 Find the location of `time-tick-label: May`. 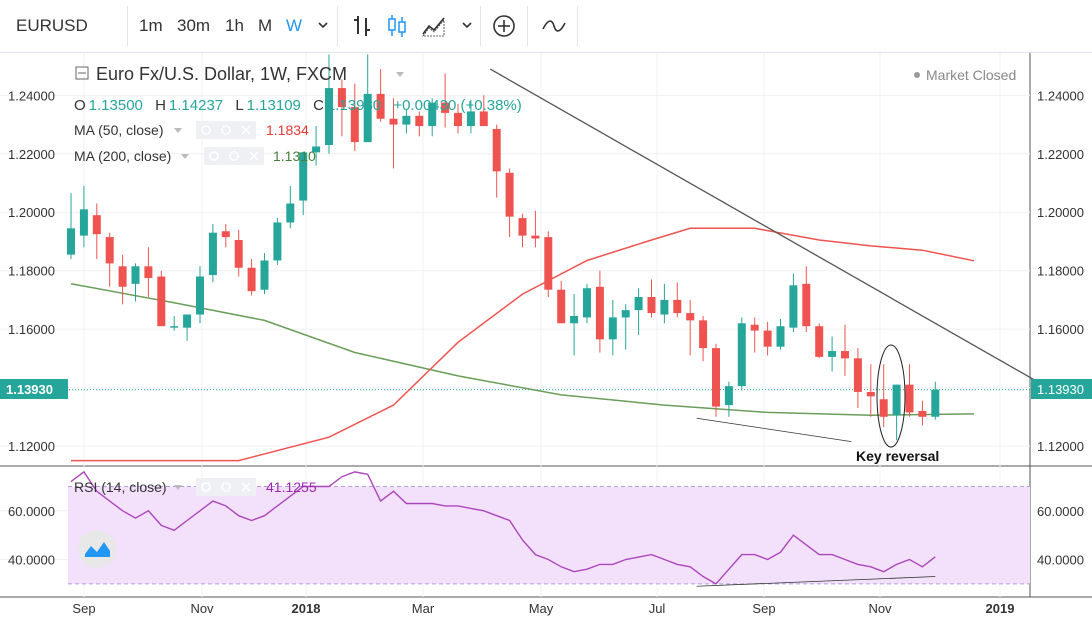

time-tick-label: May is located at coordinates (541, 608).